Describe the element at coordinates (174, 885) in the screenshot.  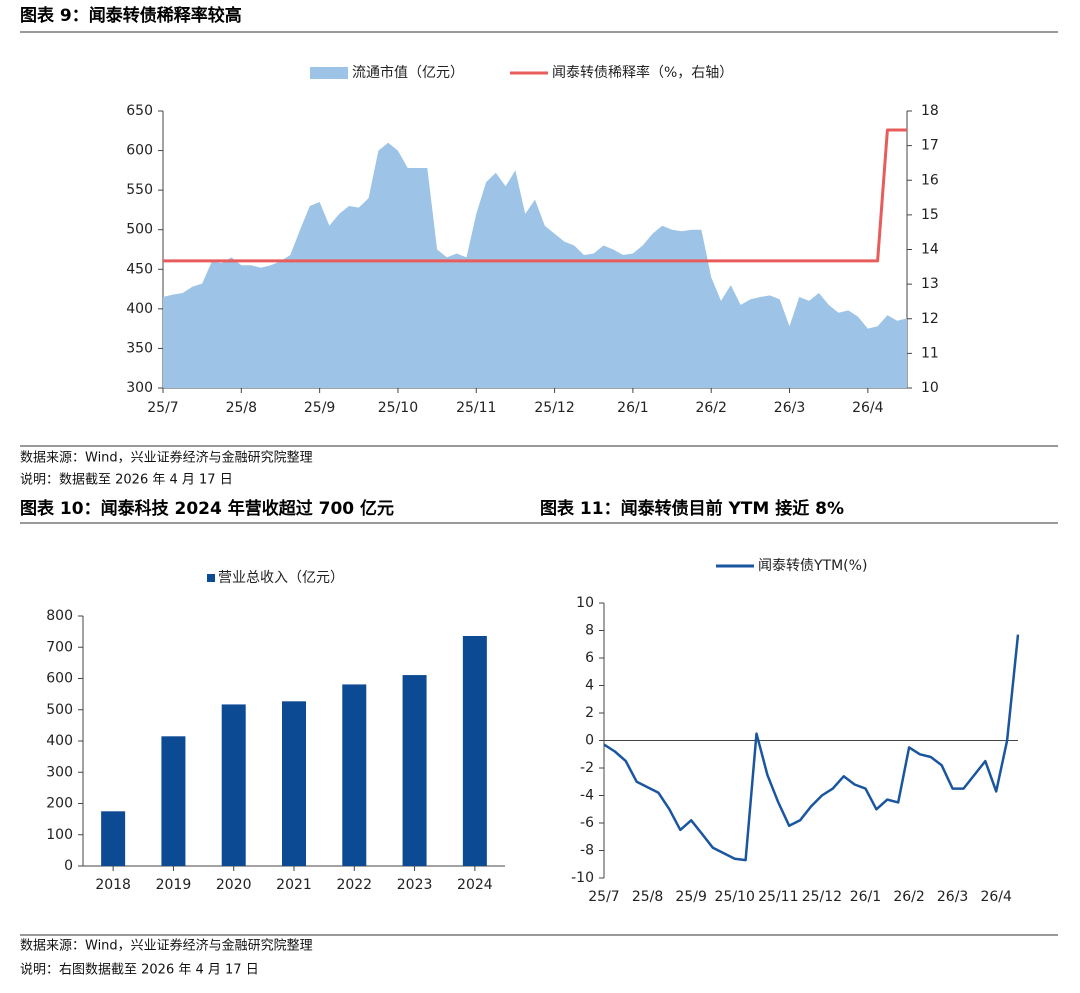
I see `x-tick-label: 2019` at that location.